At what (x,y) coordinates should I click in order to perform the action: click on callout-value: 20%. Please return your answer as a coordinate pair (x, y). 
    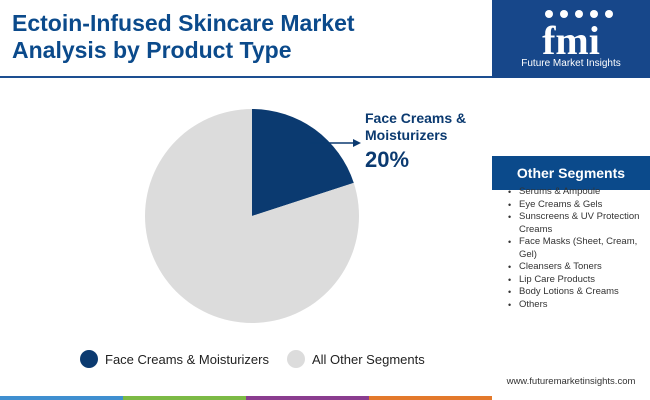
    Looking at the image, I should click on (387, 159).